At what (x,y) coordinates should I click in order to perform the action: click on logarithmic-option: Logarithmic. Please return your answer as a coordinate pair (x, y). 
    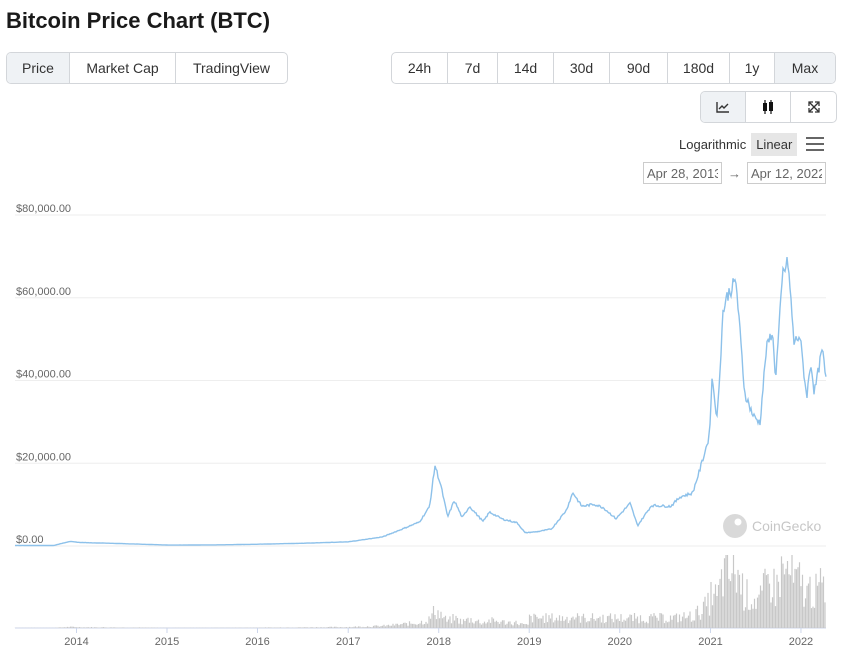
    Looking at the image, I should click on (713, 144).